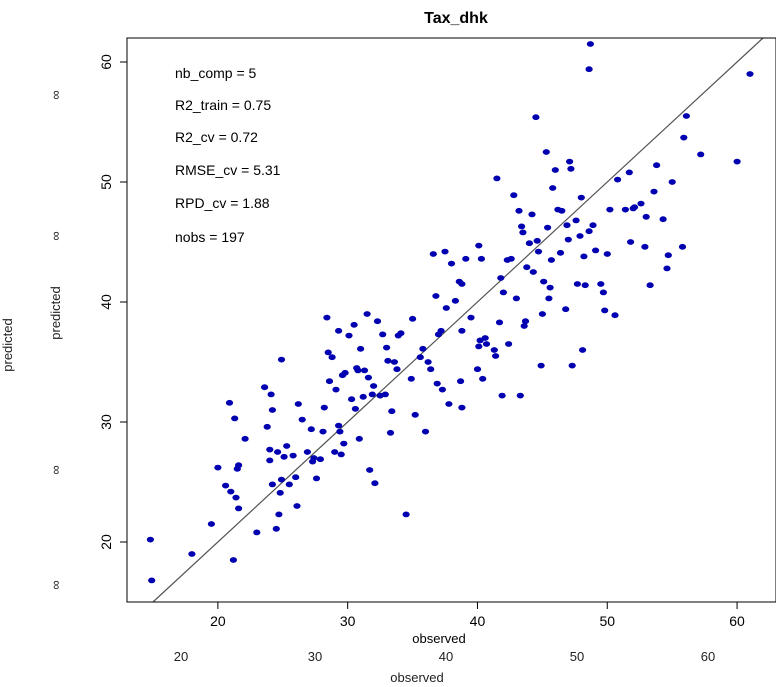  Describe the element at coordinates (446, 656) in the screenshot. I see `ghost-x-tick-40: 40` at that location.